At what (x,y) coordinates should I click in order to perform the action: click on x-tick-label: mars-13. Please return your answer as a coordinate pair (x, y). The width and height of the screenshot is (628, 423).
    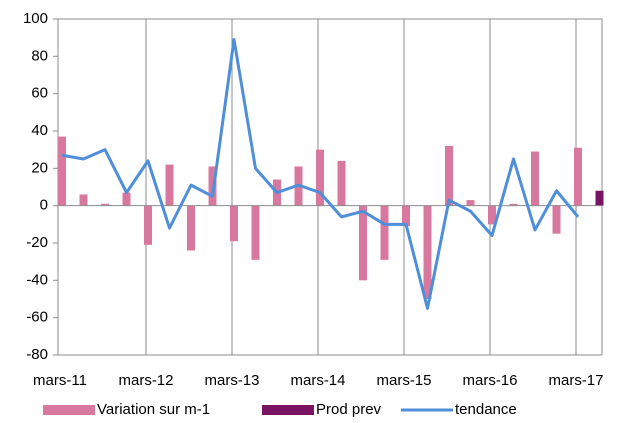
    Looking at the image, I should click on (231, 380).